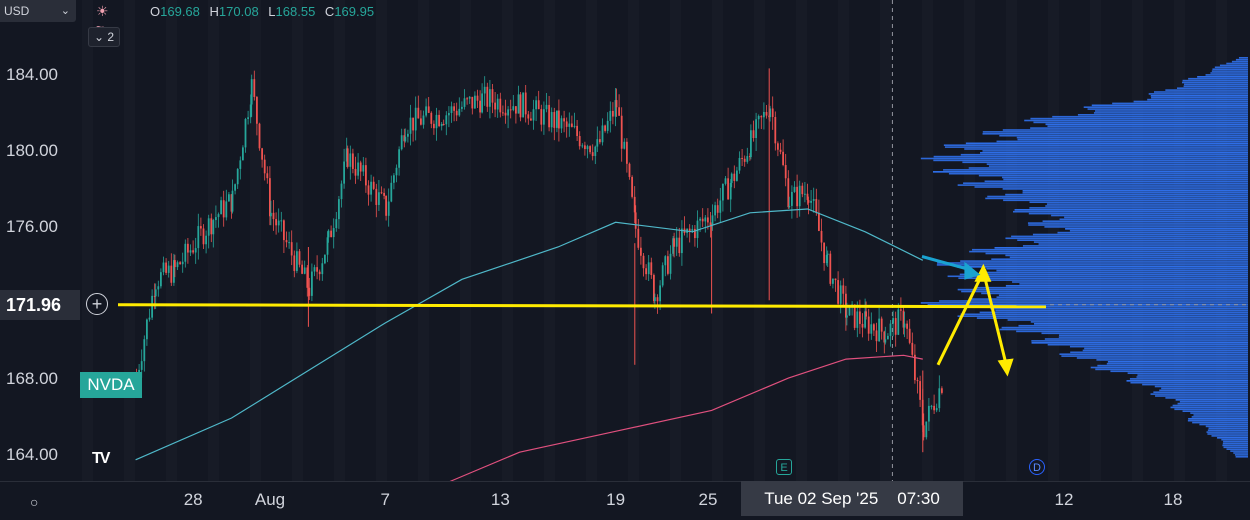 The image size is (1250, 520). Describe the element at coordinates (155, 11) in the screenshot. I see `open-key: O` at that location.